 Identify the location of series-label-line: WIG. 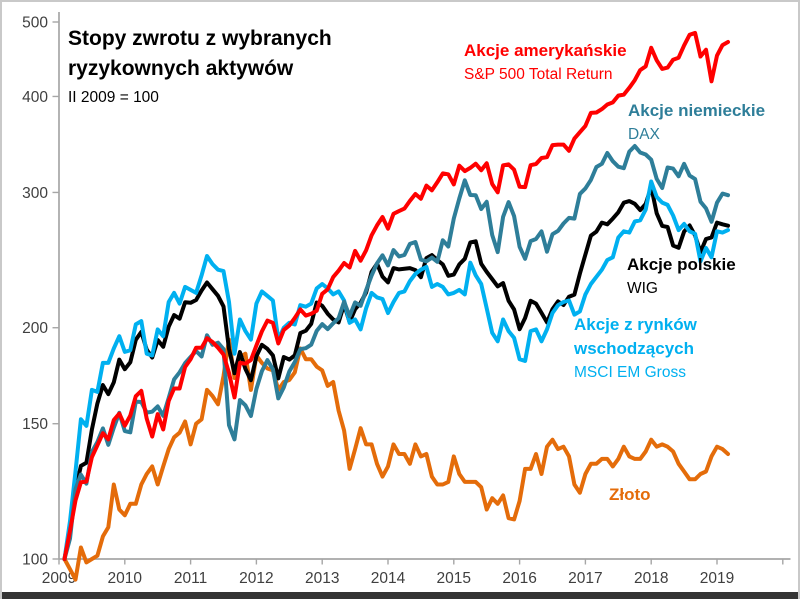
(642, 288).